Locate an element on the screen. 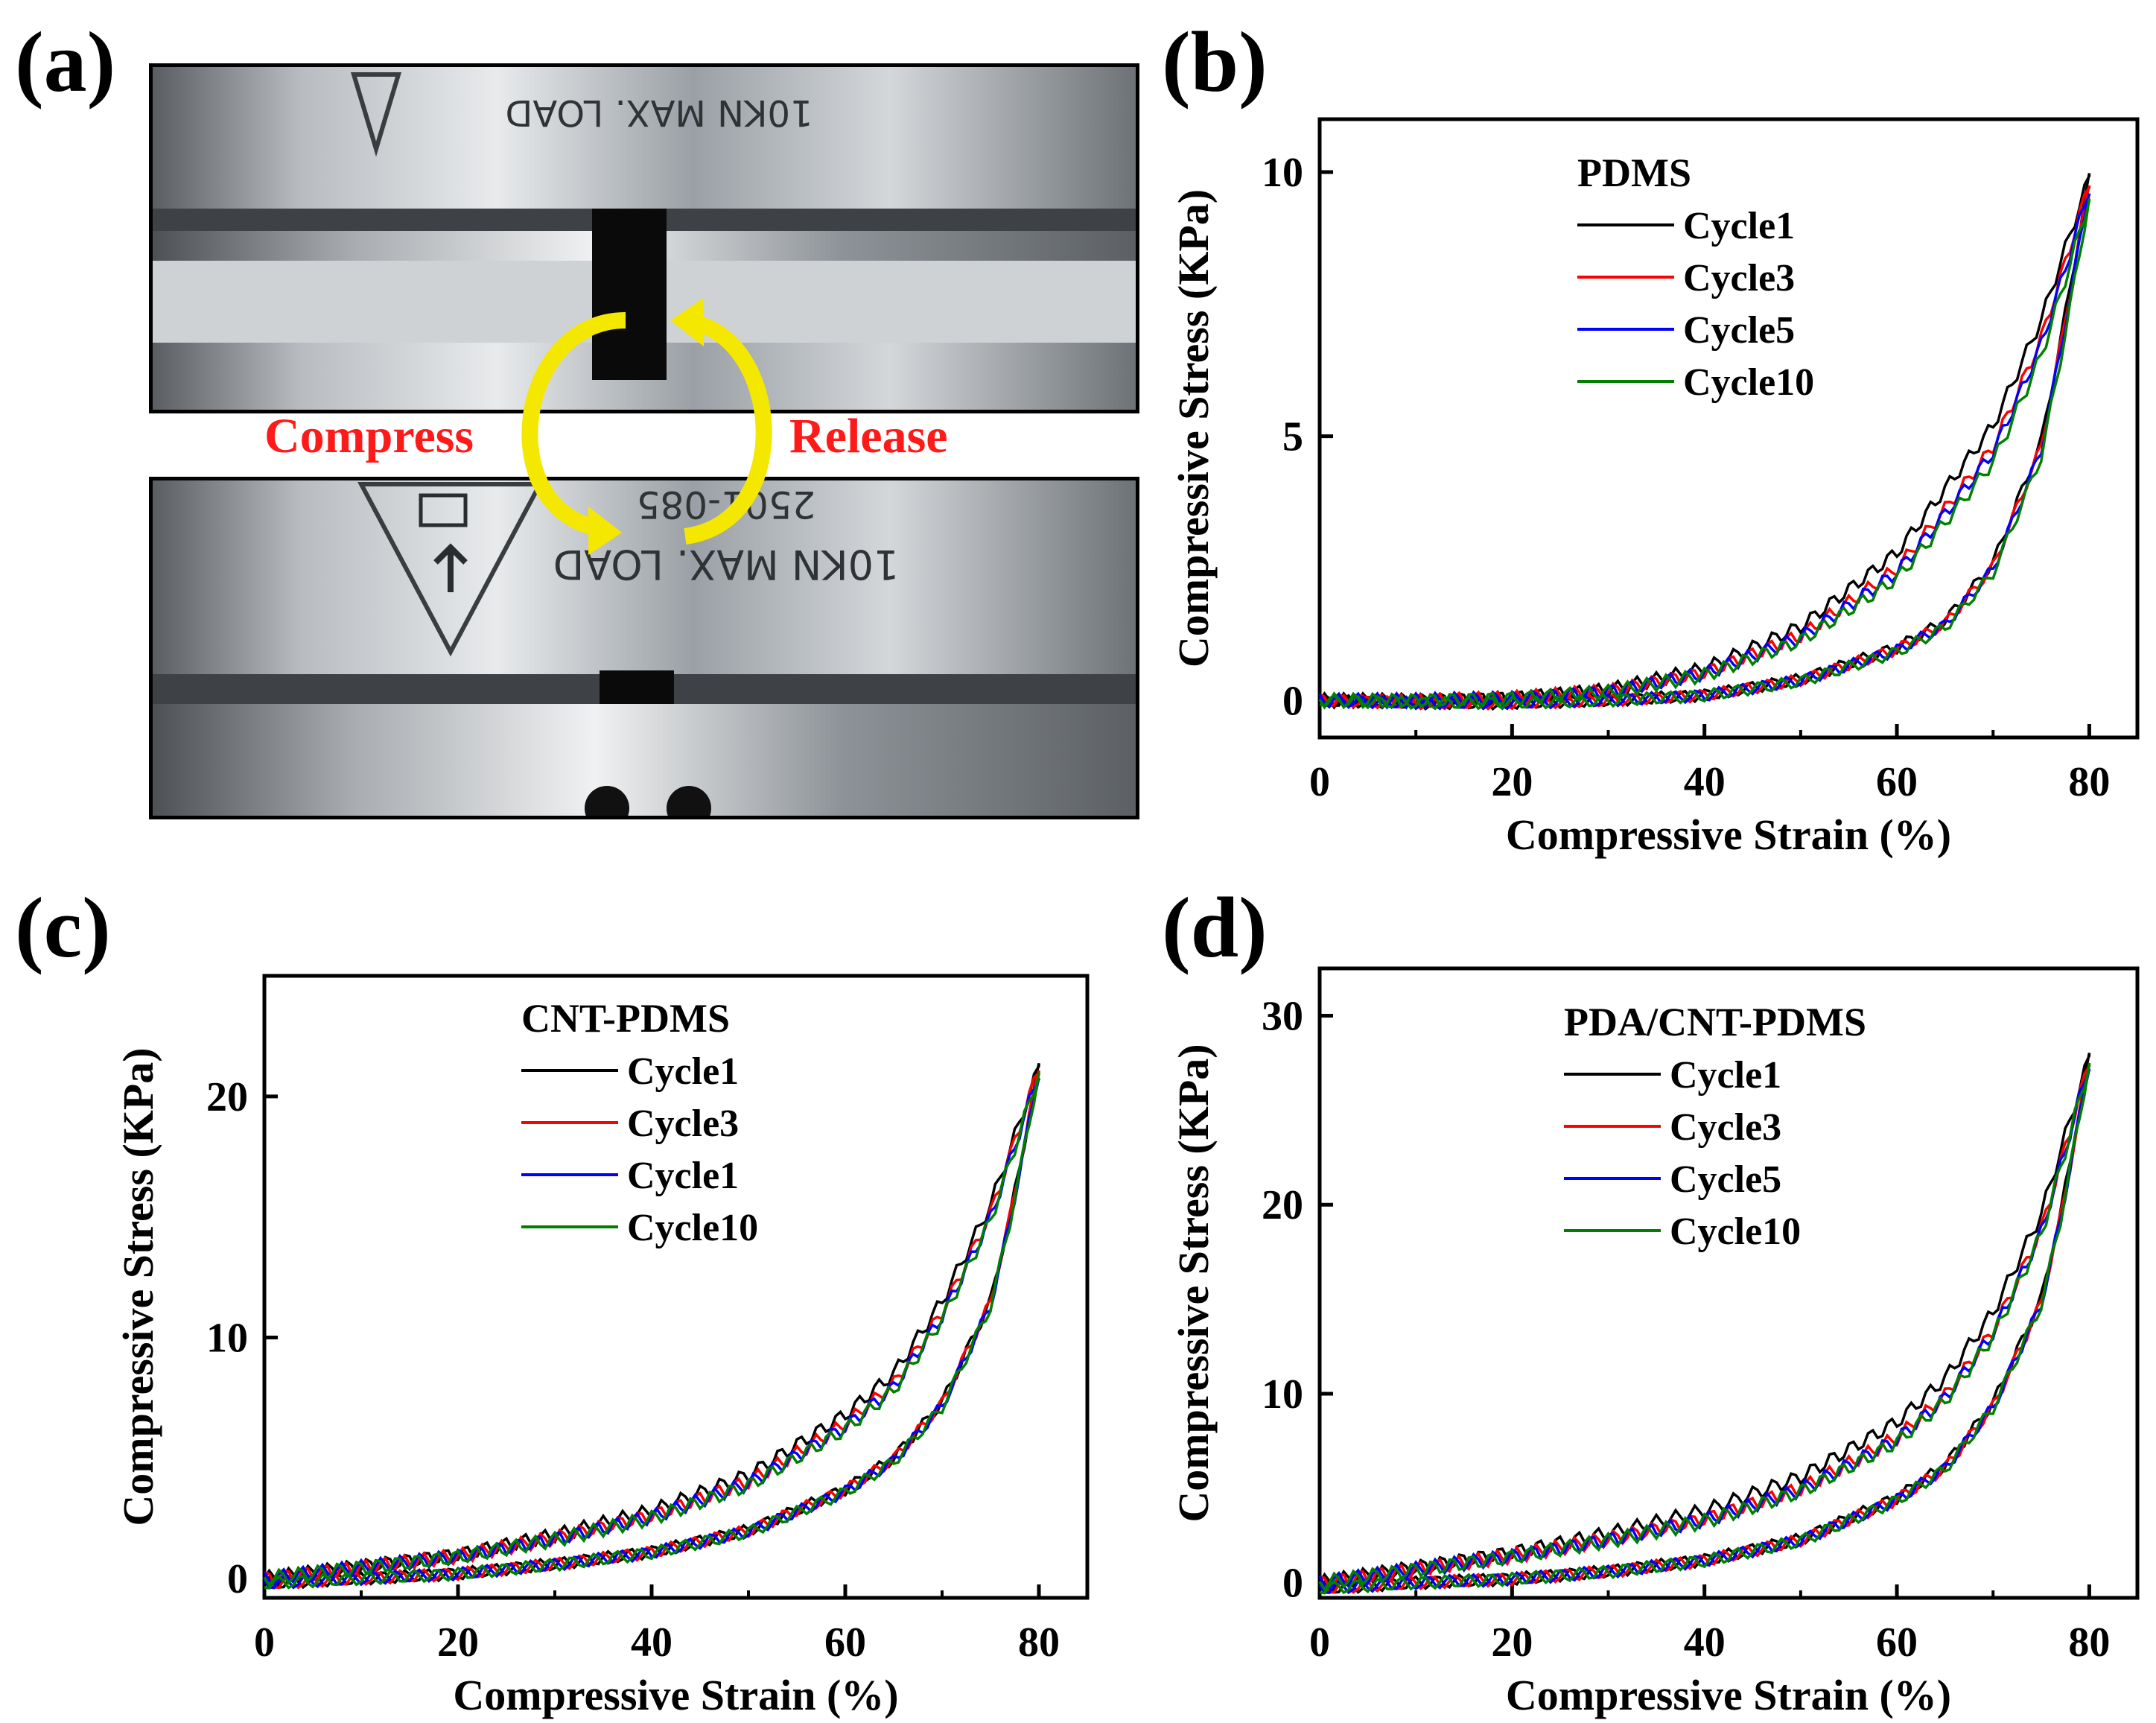  series-line-cycle5 is located at coordinates (1705, 452).